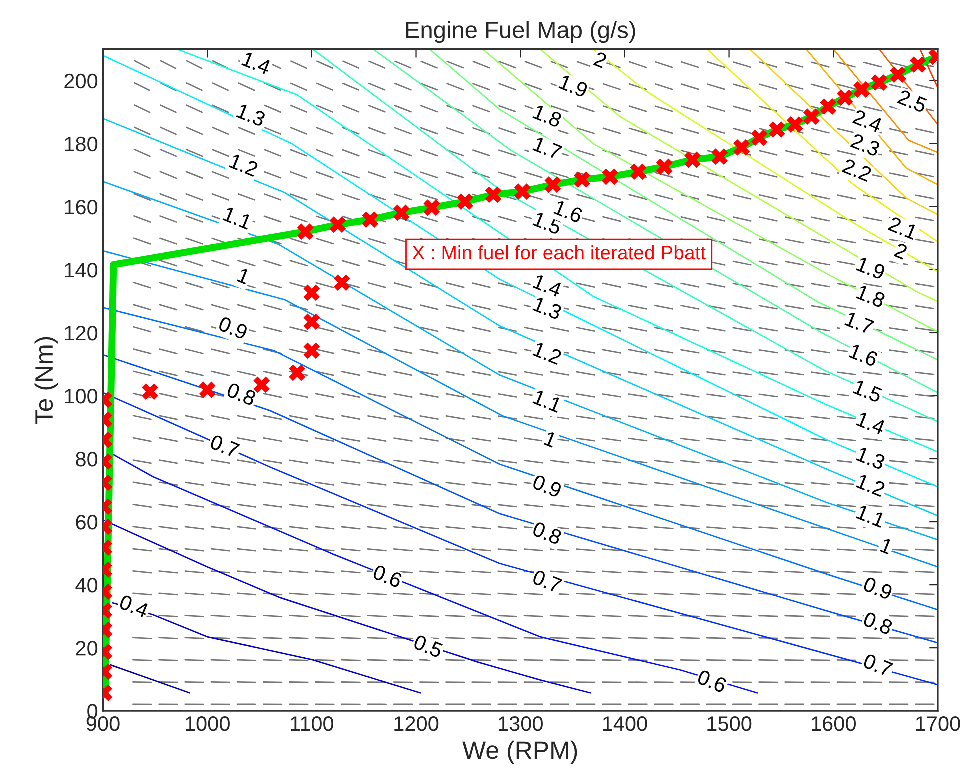  Describe the element at coordinates (46, 380) in the screenshot. I see `y-axis-title: Te (Nm)` at that location.